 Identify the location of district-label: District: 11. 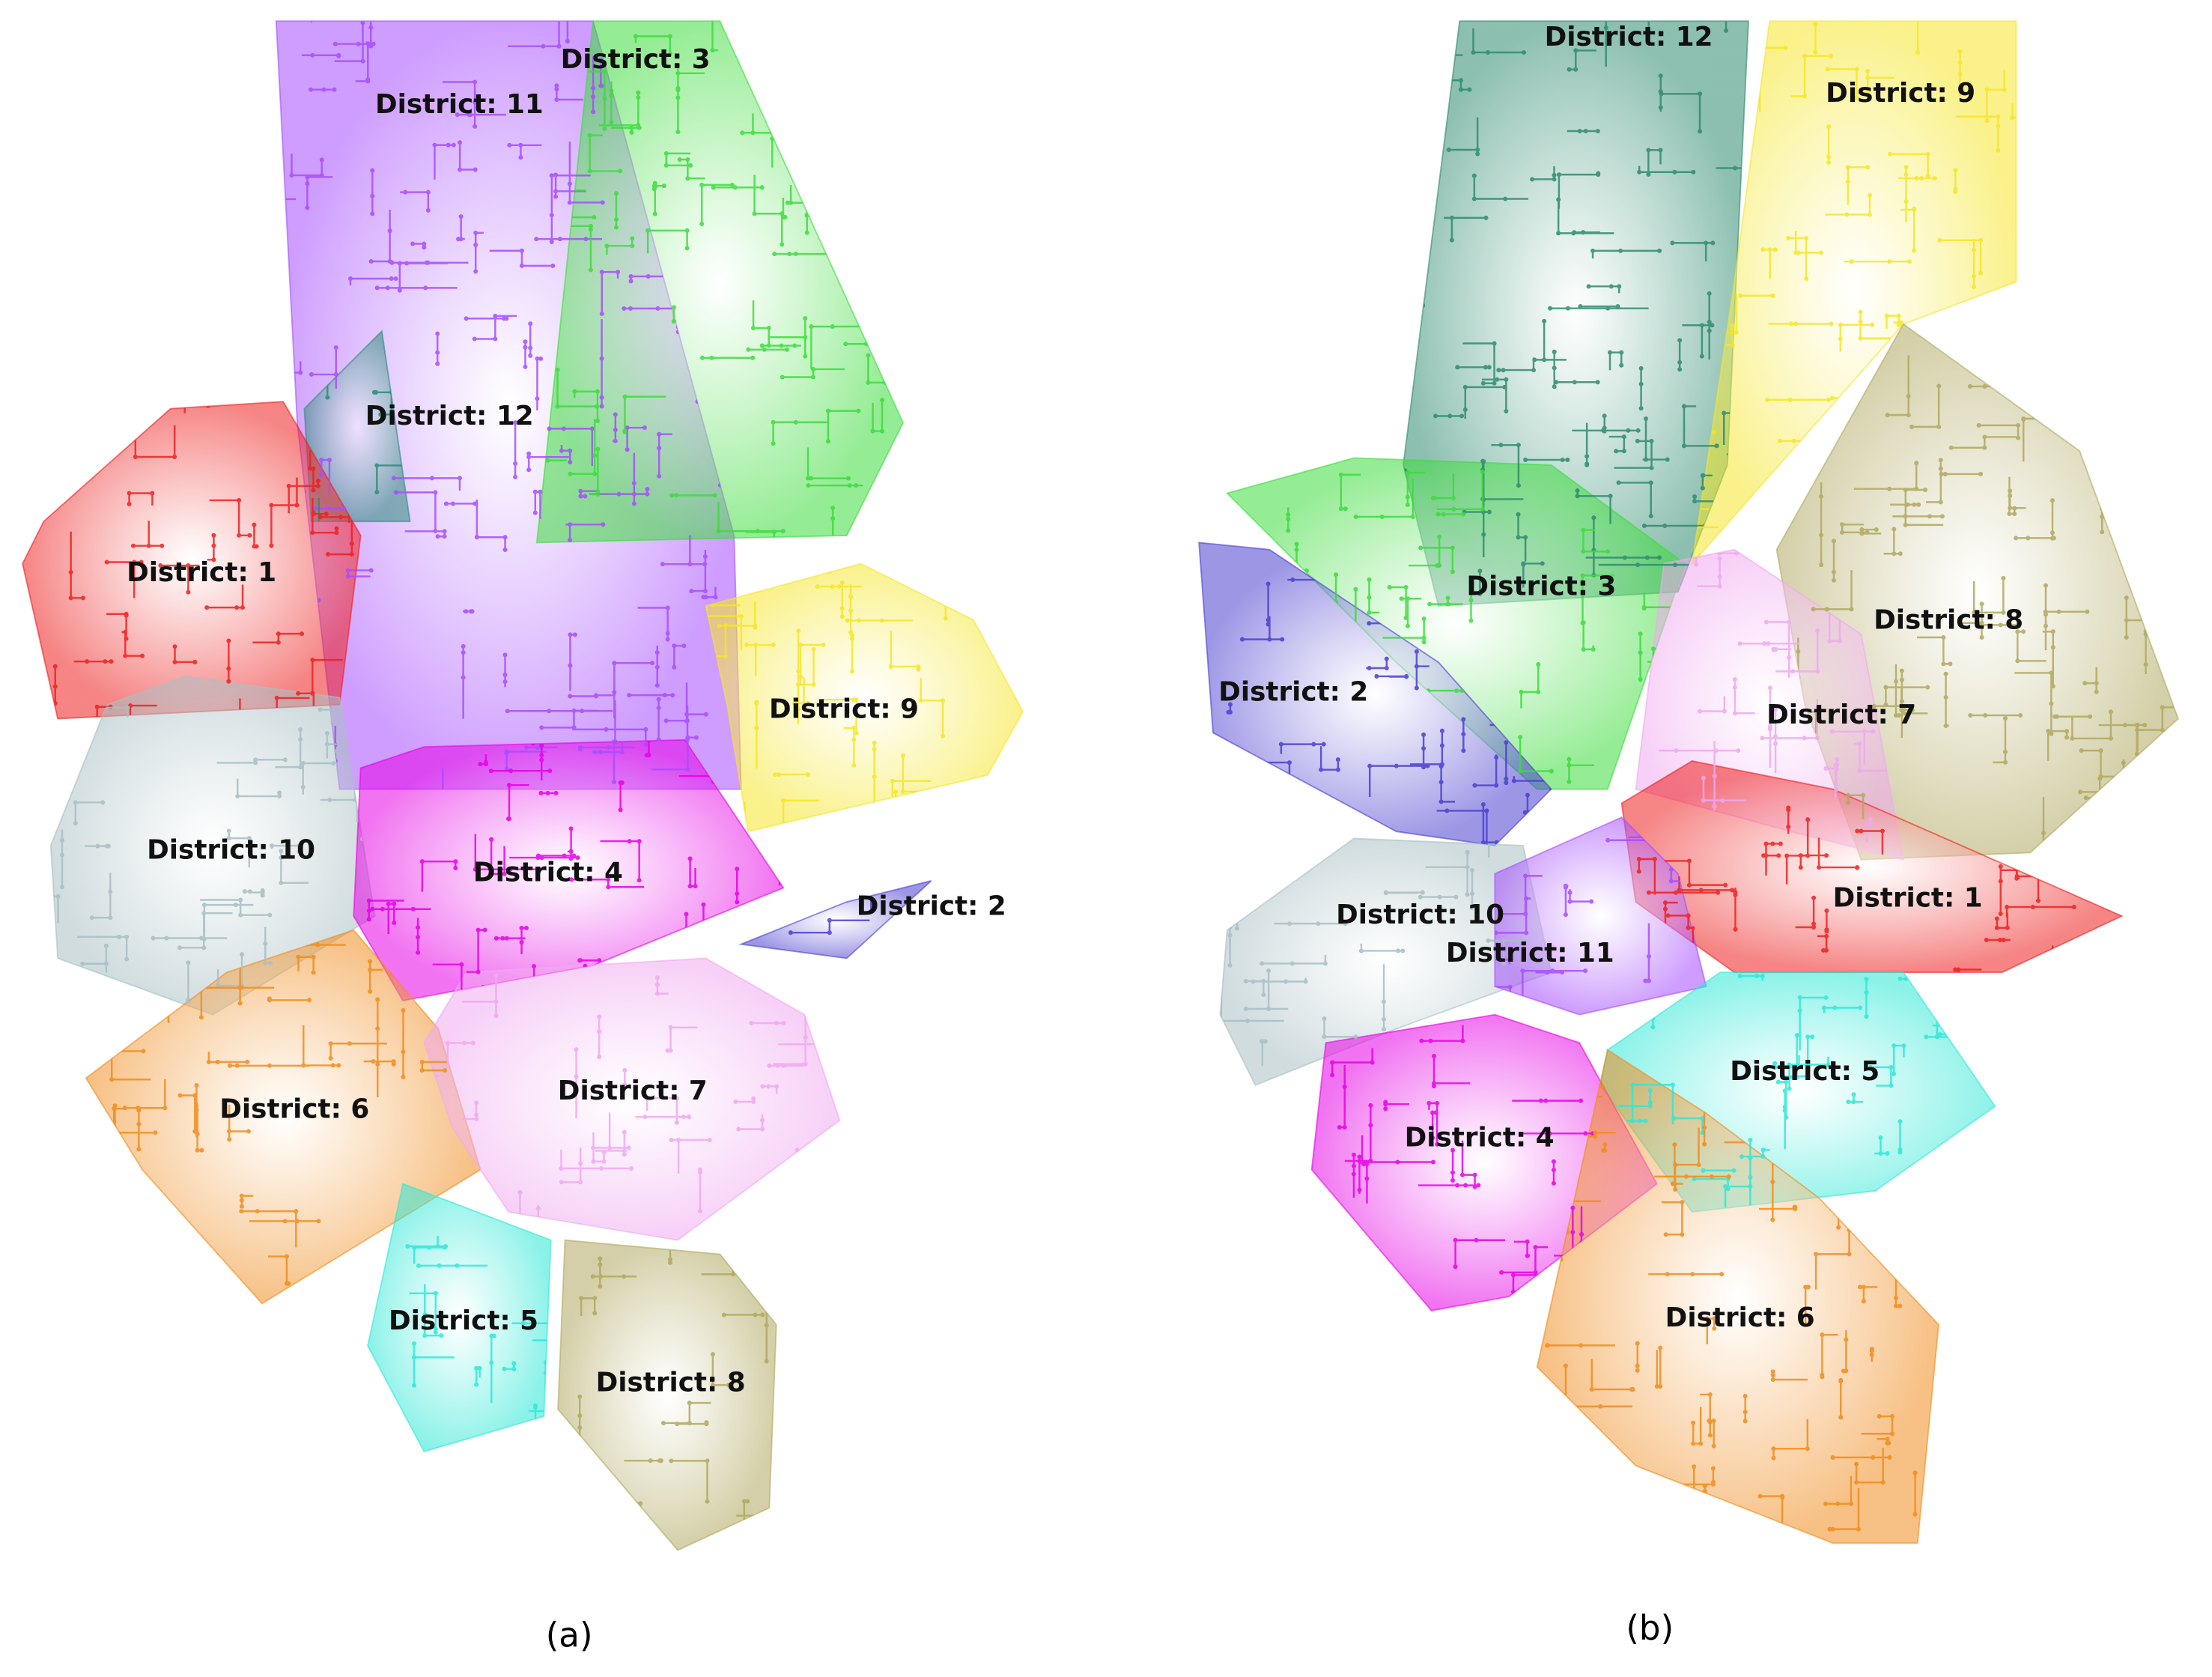
(1530, 953).